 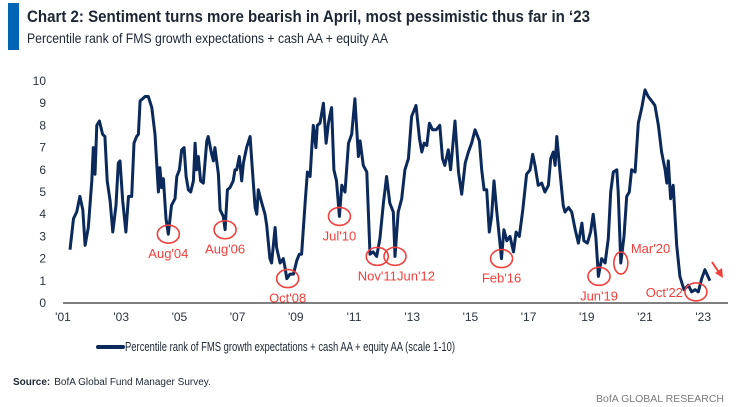 I want to click on y-tick-label: 6, so click(x=42, y=170).